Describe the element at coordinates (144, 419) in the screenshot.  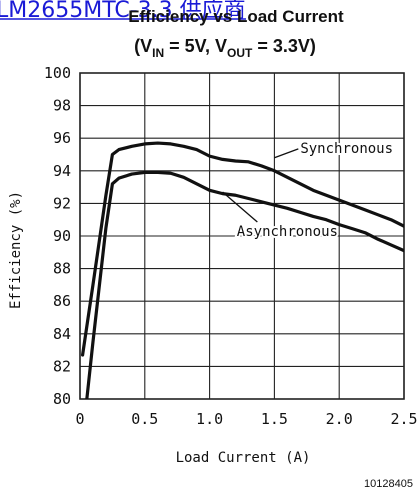
I see `x-tick-label: 0.5` at that location.